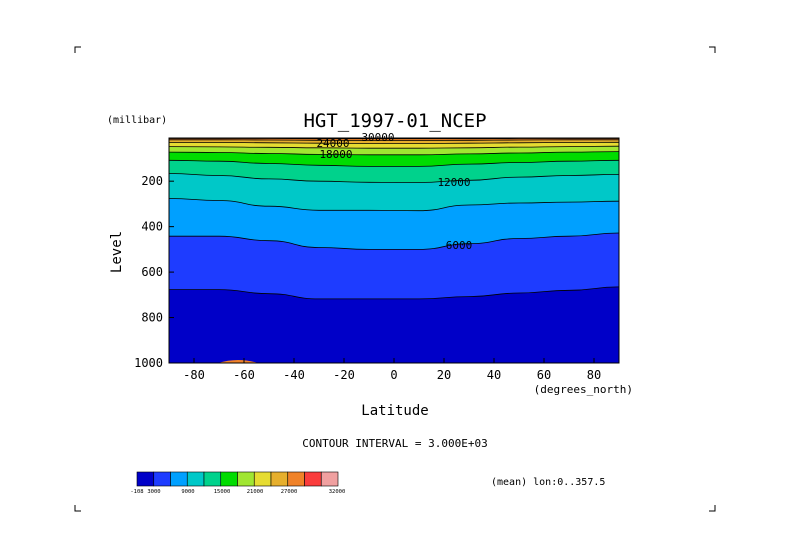 The height and width of the screenshot is (558, 789). I want to click on colorbar: -108 3000 9000 15000 21000 27000 32000, so click(238, 483).